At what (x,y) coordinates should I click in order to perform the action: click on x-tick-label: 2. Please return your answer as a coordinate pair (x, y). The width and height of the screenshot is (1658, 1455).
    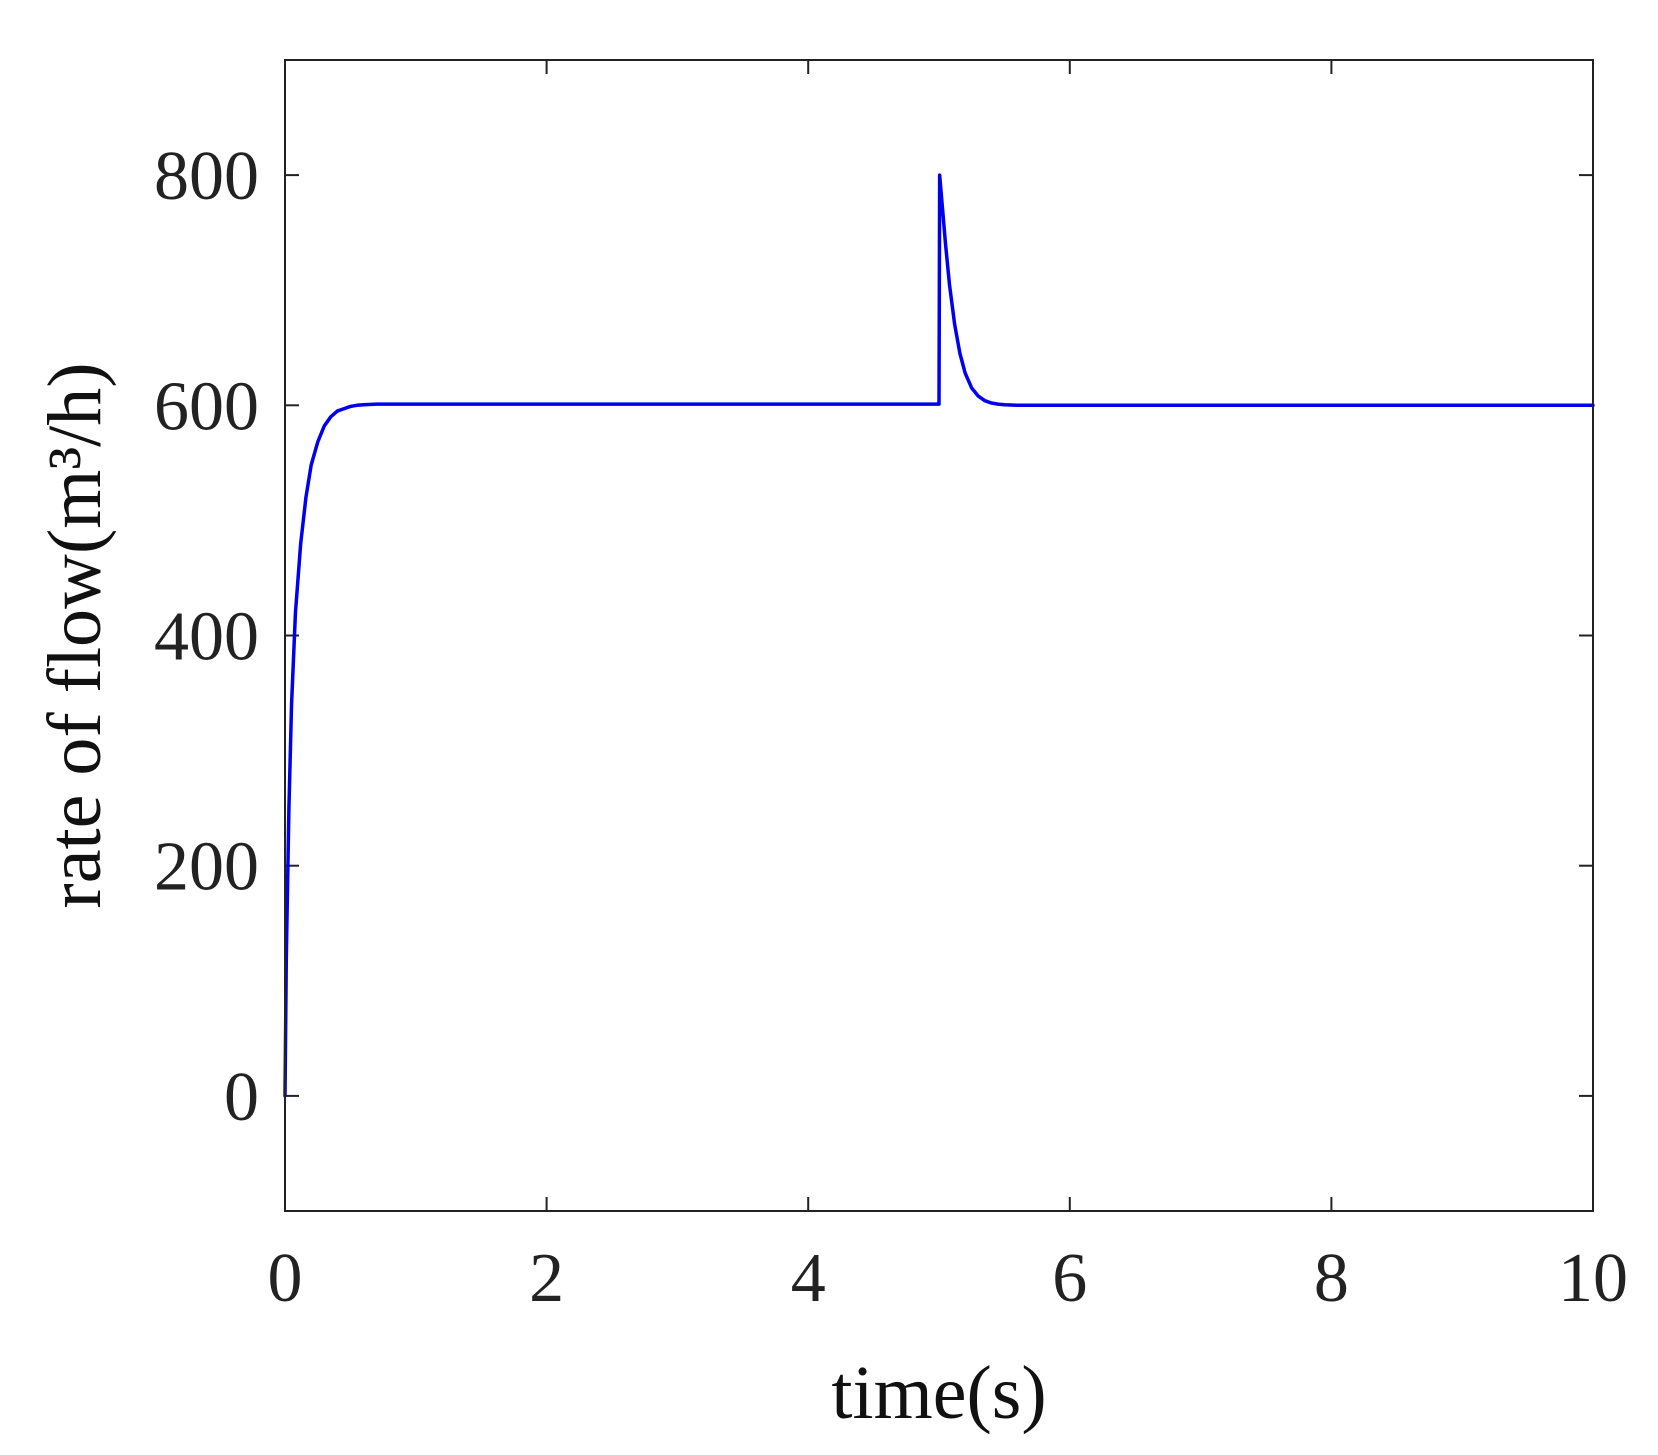
    Looking at the image, I should click on (546, 1278).